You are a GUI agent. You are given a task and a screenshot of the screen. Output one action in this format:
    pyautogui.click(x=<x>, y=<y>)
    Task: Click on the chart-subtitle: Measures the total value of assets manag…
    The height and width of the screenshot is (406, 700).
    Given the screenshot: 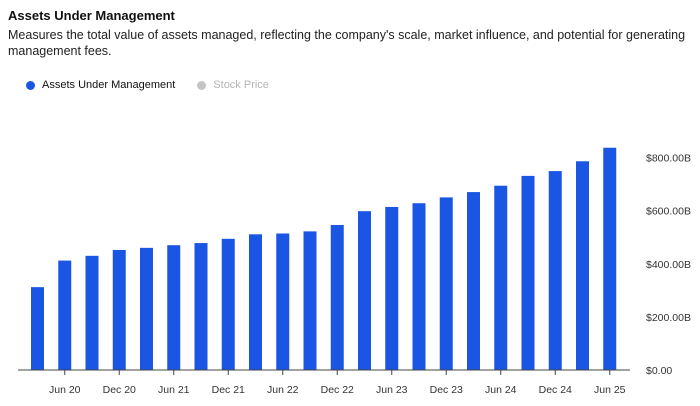 What is the action you would take?
    pyautogui.click(x=347, y=43)
    